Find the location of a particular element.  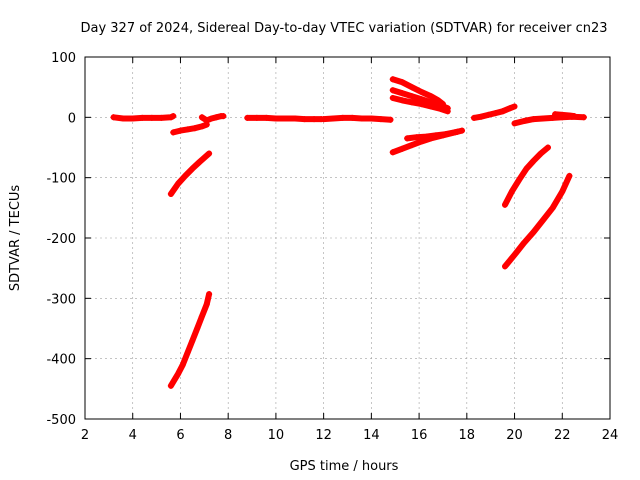

x-tick-label: 10 is located at coordinates (276, 435).